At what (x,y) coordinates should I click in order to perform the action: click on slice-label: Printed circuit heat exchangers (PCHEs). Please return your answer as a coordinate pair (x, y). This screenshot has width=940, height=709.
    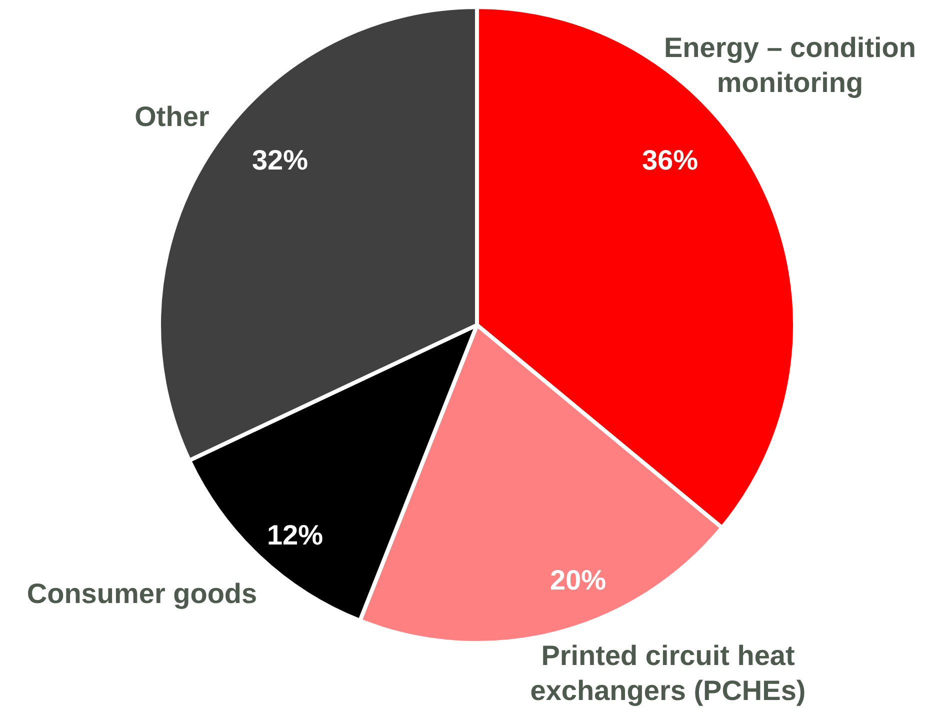
    Looking at the image, I should click on (668, 673).